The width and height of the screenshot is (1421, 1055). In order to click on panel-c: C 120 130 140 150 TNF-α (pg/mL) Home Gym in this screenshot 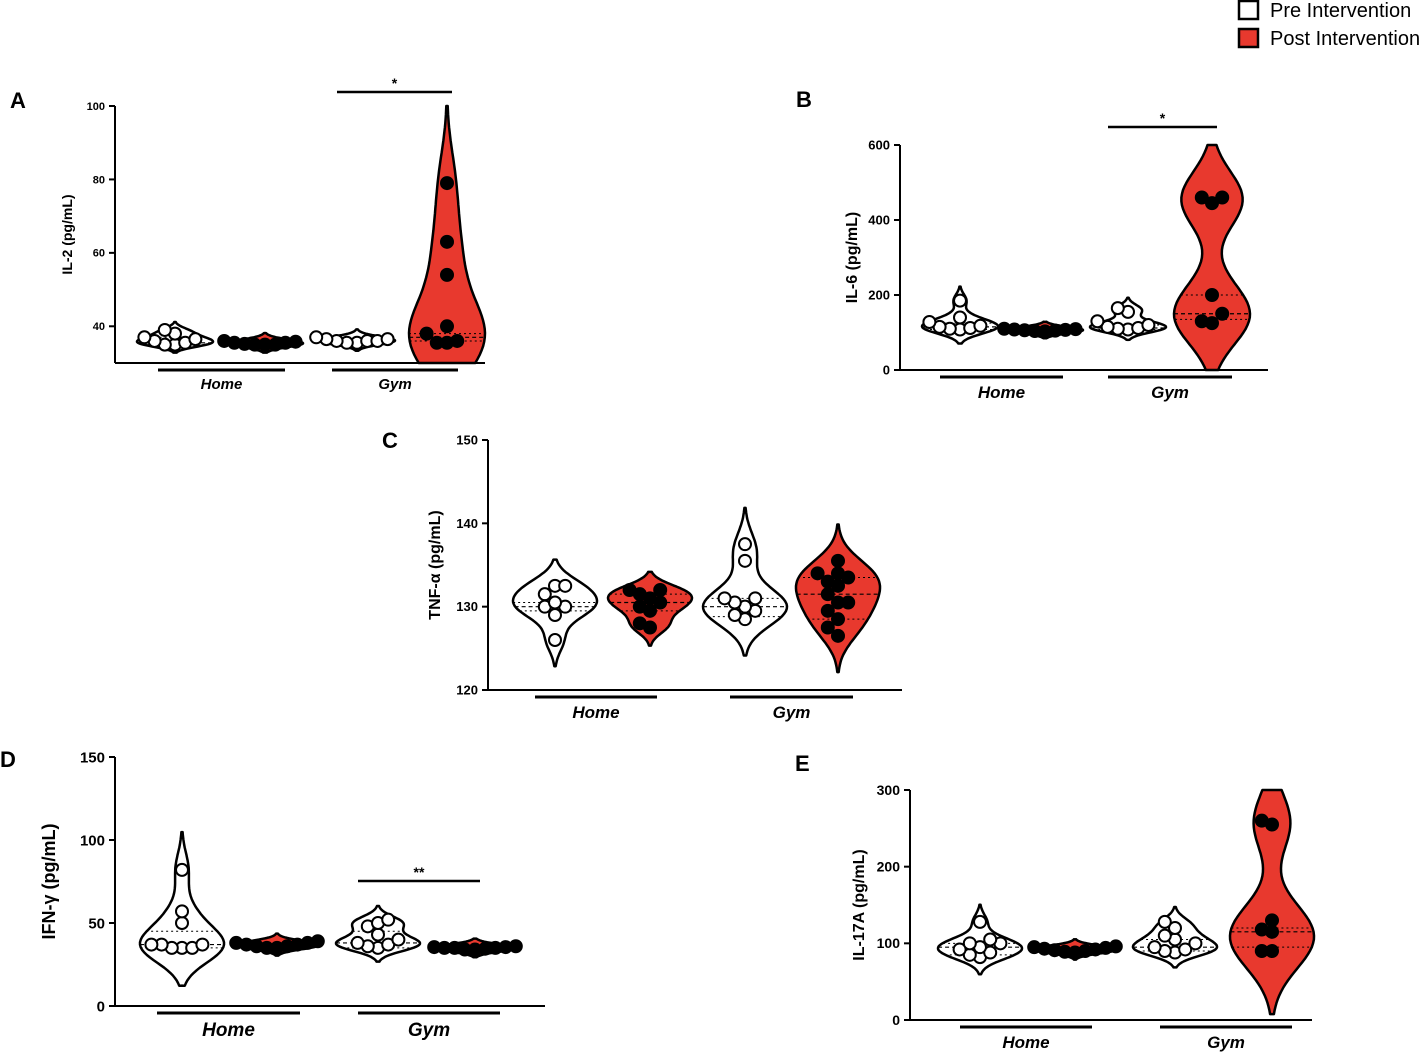, I will do `click(642, 575)`.